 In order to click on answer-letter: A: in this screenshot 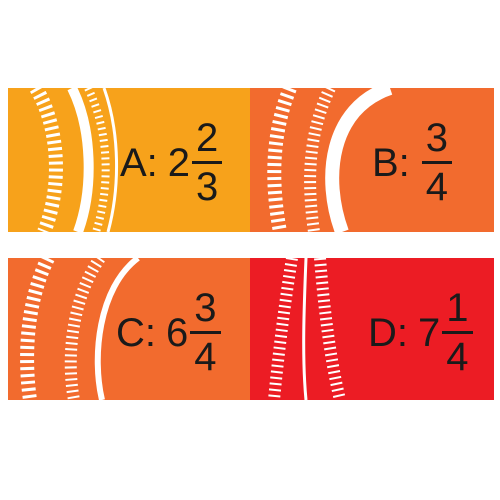, I will do `click(139, 162)`.